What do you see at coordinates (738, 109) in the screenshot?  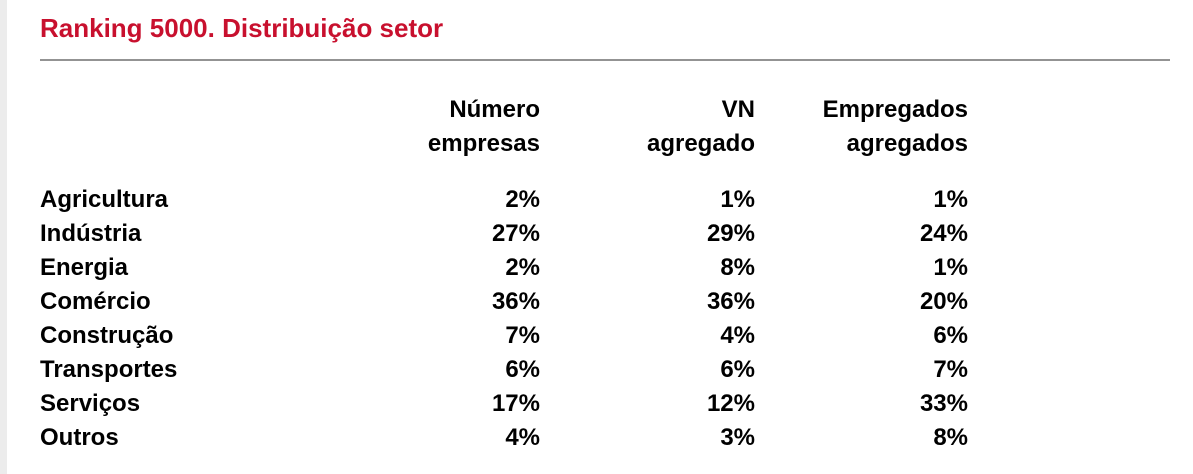 I see `header-line: VN` at bounding box center [738, 109].